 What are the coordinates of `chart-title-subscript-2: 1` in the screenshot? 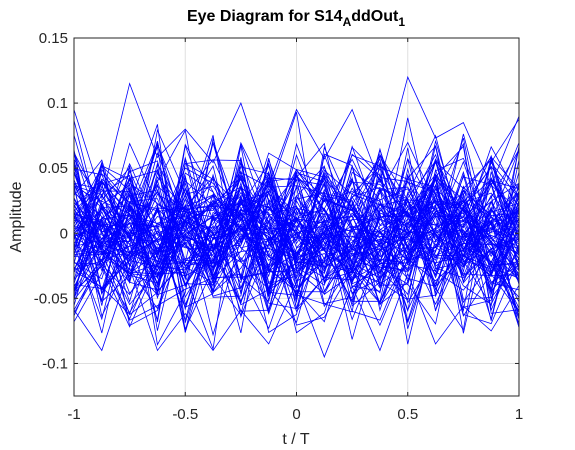 It's located at (401, 22).